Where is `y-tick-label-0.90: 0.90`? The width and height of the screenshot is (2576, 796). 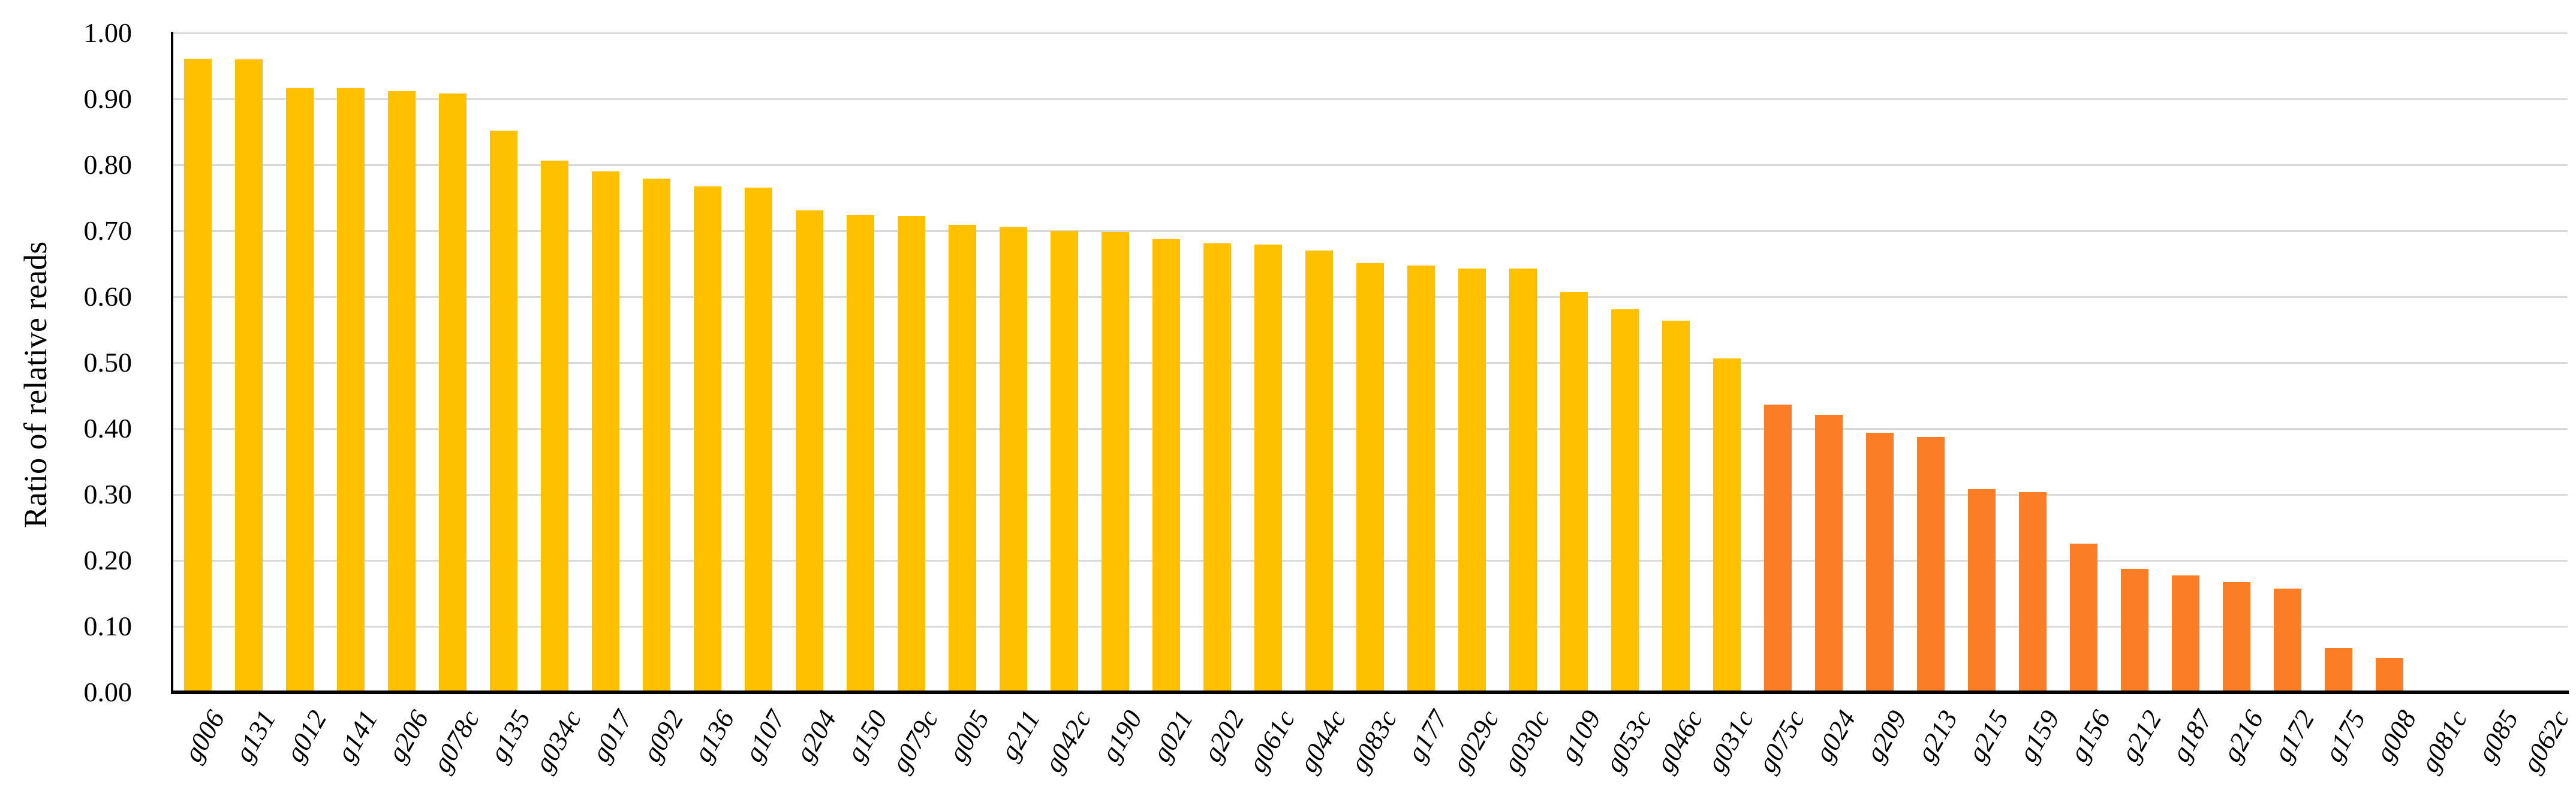
y-tick-label-0.90: 0.90 is located at coordinates (108, 98).